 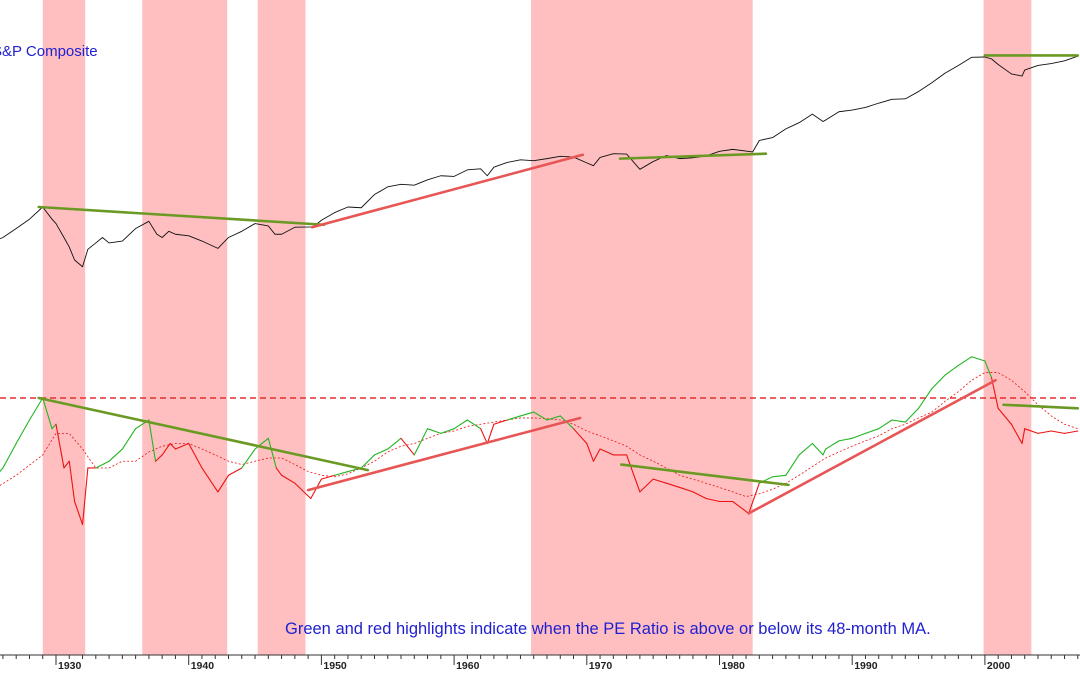 I want to click on x-tick-label: 1960, so click(x=468, y=666).